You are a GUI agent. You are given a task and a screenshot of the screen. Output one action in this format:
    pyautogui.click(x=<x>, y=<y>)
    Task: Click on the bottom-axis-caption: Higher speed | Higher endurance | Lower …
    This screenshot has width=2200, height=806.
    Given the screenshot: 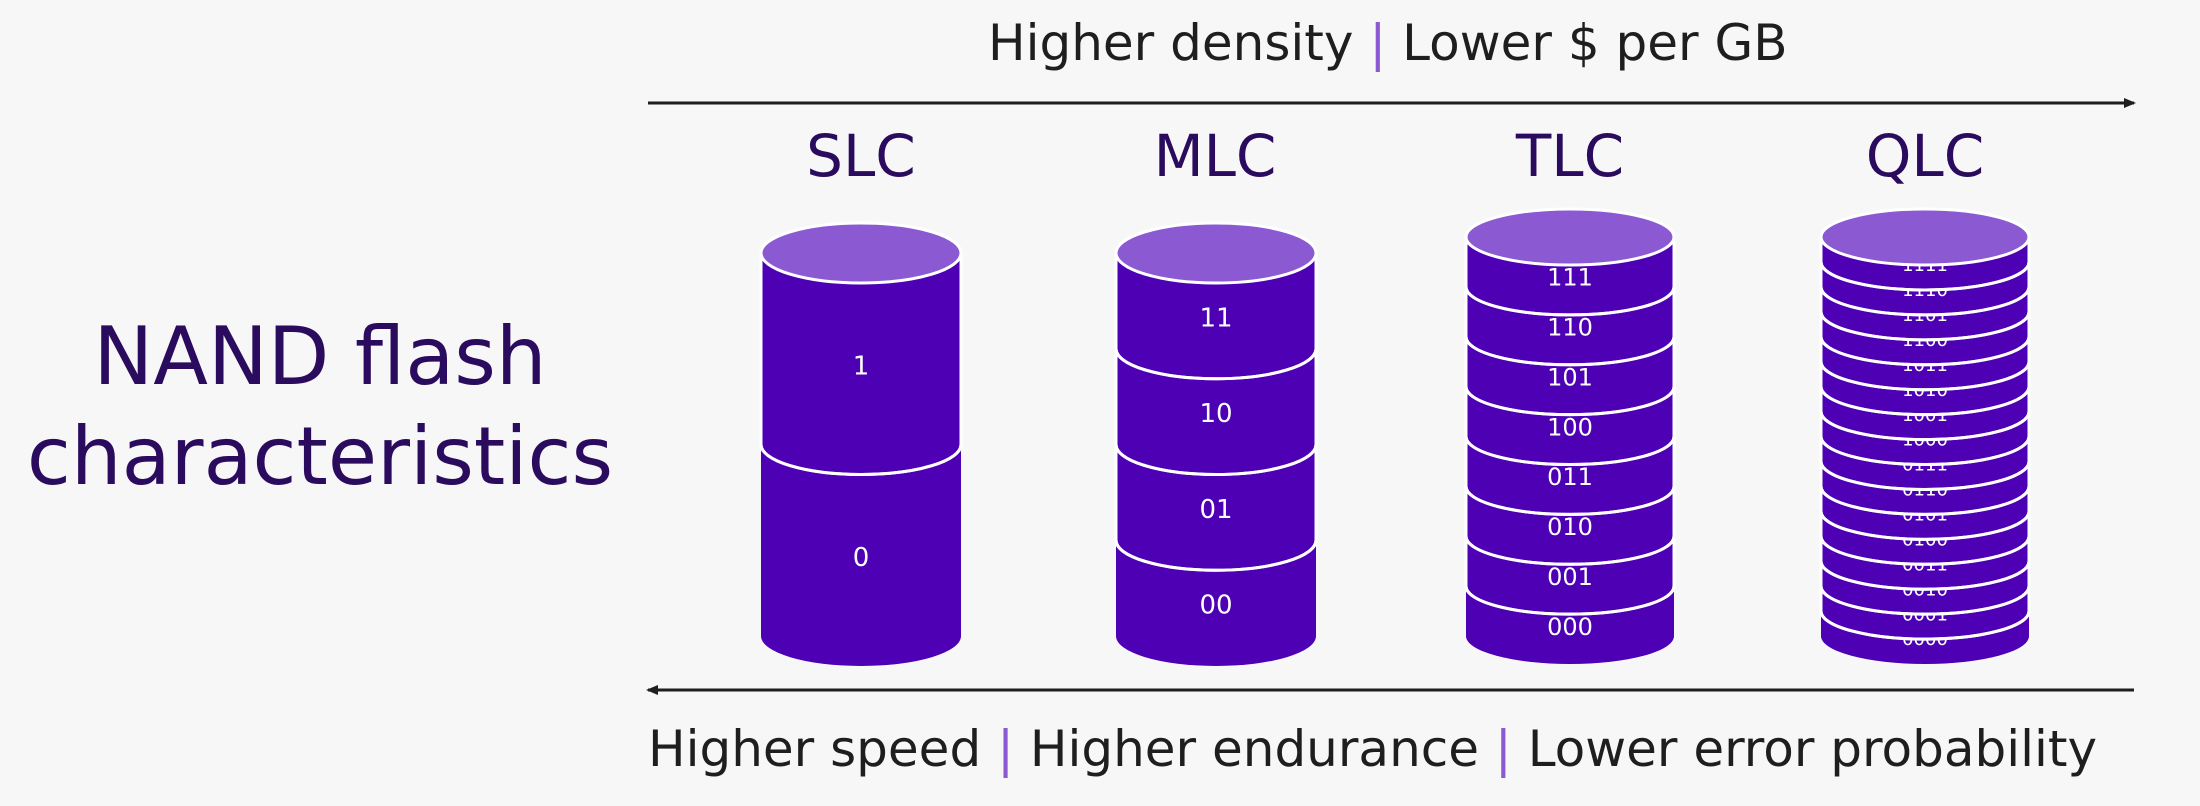 What is the action you would take?
    pyautogui.click(x=1372, y=749)
    